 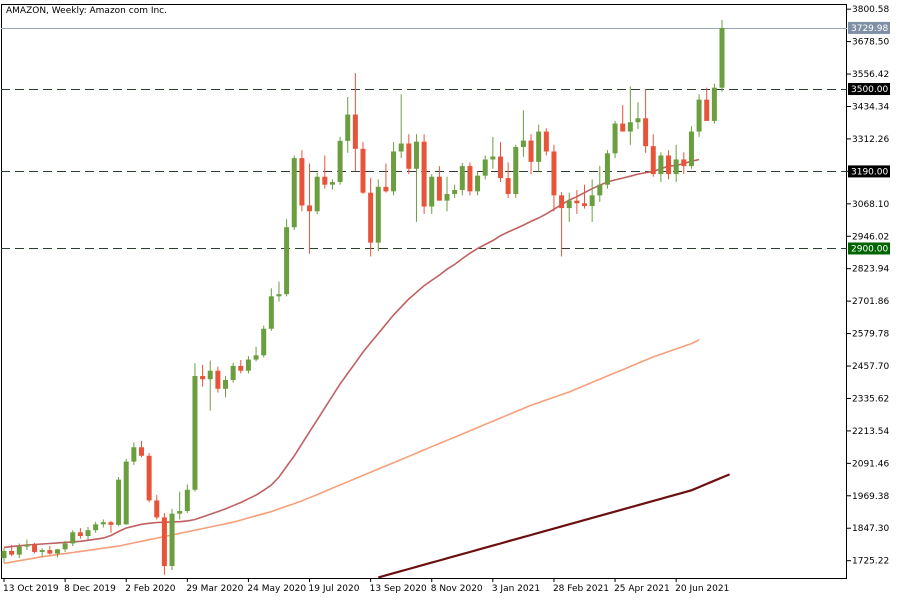 What do you see at coordinates (869, 172) in the screenshot?
I see `level-price-tag-text: 3190.00` at bounding box center [869, 172].